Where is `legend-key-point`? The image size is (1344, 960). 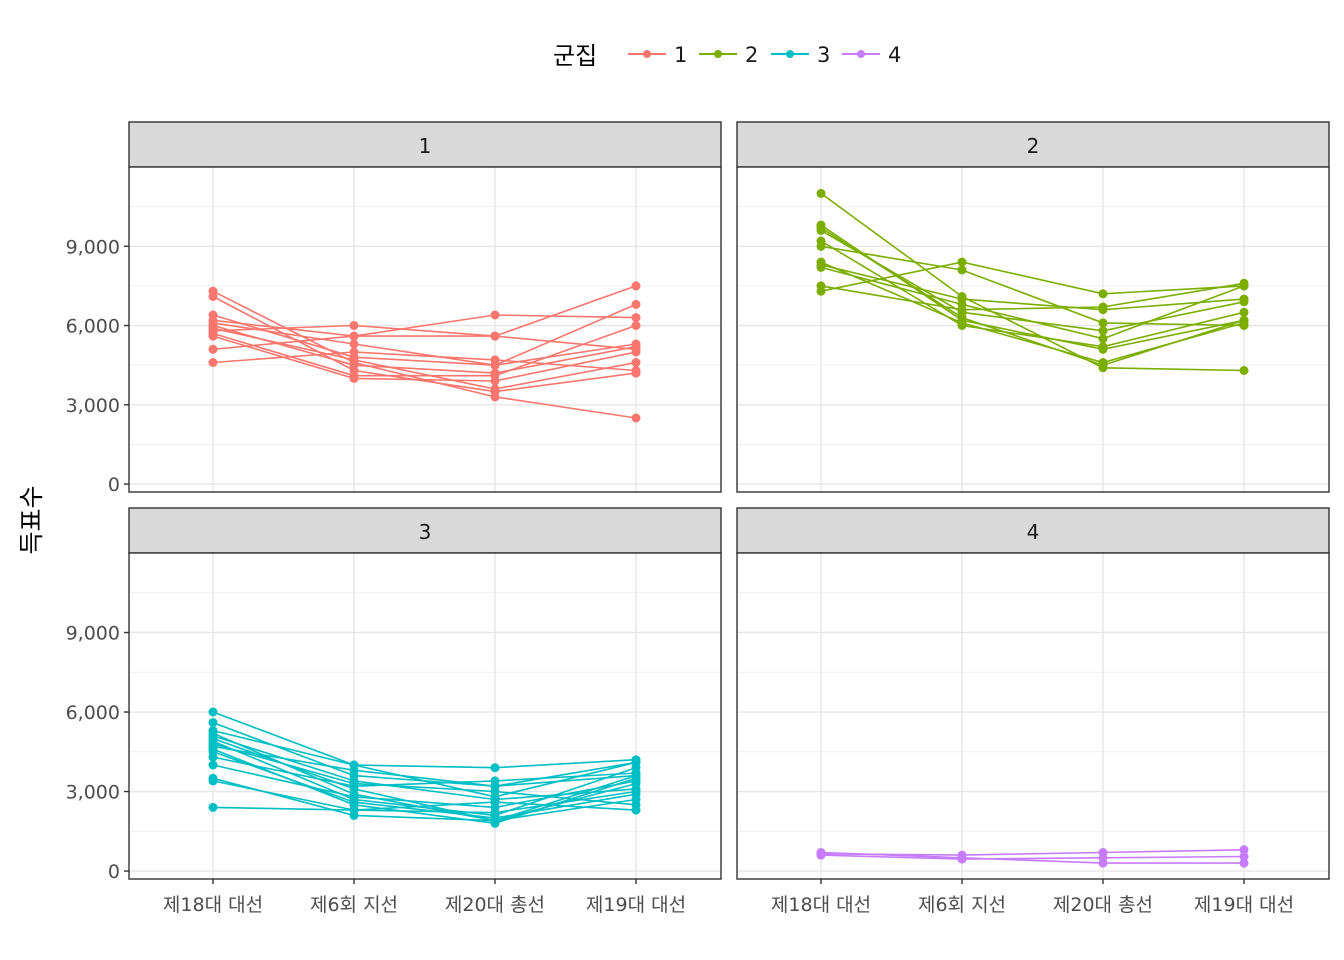
legend-key-point is located at coordinates (790, 54).